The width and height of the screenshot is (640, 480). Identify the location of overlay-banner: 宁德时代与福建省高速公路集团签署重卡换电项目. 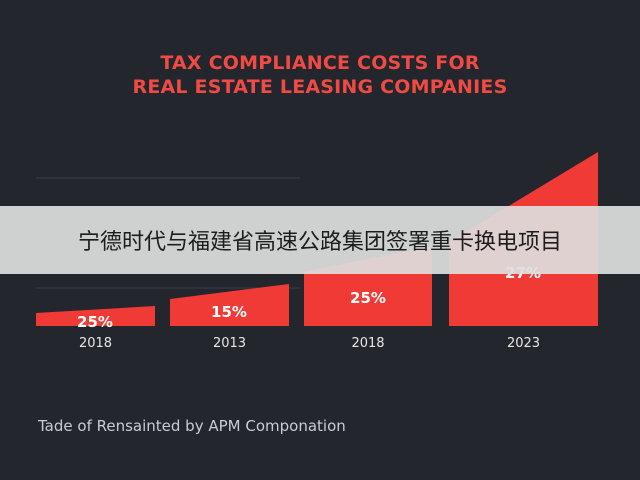
(320, 240).